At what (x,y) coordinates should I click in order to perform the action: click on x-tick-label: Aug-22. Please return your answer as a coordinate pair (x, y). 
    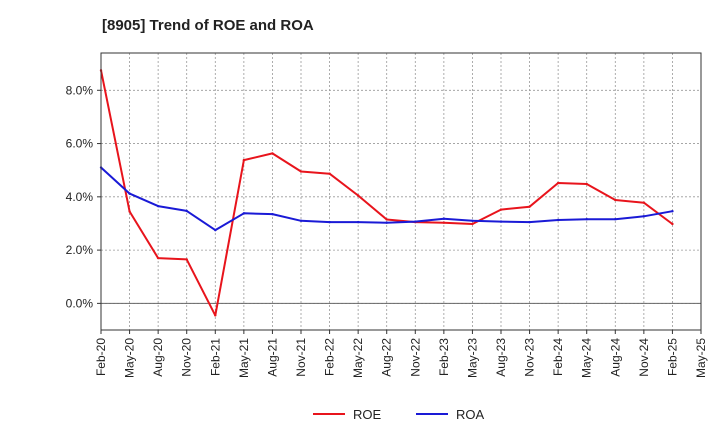
    Looking at the image, I should click on (387, 357).